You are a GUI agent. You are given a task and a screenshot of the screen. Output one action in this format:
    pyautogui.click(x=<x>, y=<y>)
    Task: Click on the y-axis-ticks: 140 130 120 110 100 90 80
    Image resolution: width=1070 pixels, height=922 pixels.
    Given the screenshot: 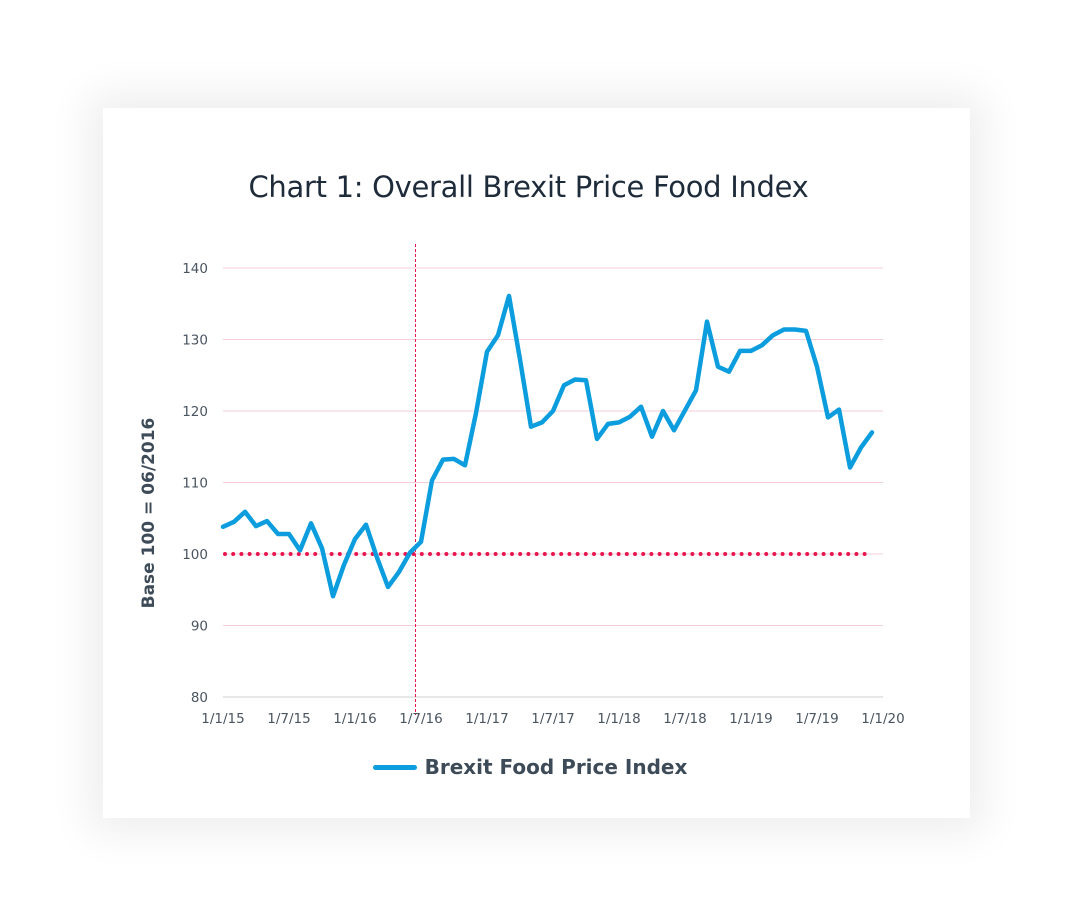 What is the action you would take?
    pyautogui.click(x=195, y=483)
    